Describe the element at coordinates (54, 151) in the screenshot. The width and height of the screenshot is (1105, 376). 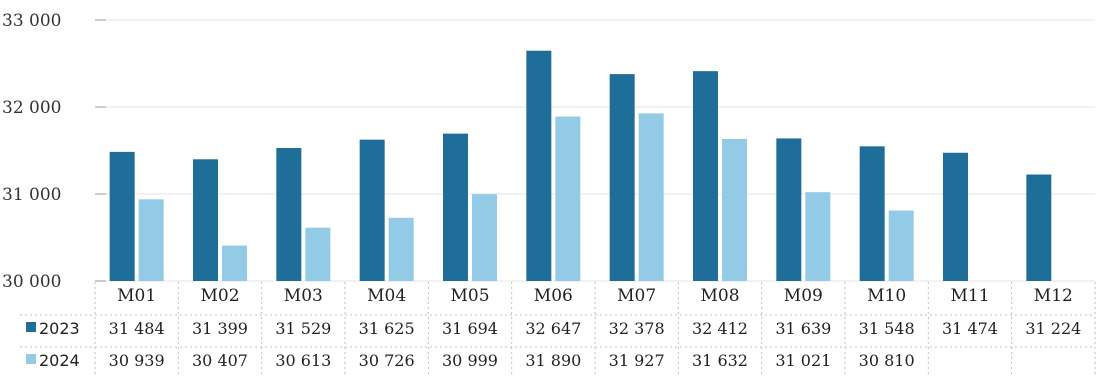
I see `y-axis-ticks: 30 000 31 000 32 000 33 000` at that location.